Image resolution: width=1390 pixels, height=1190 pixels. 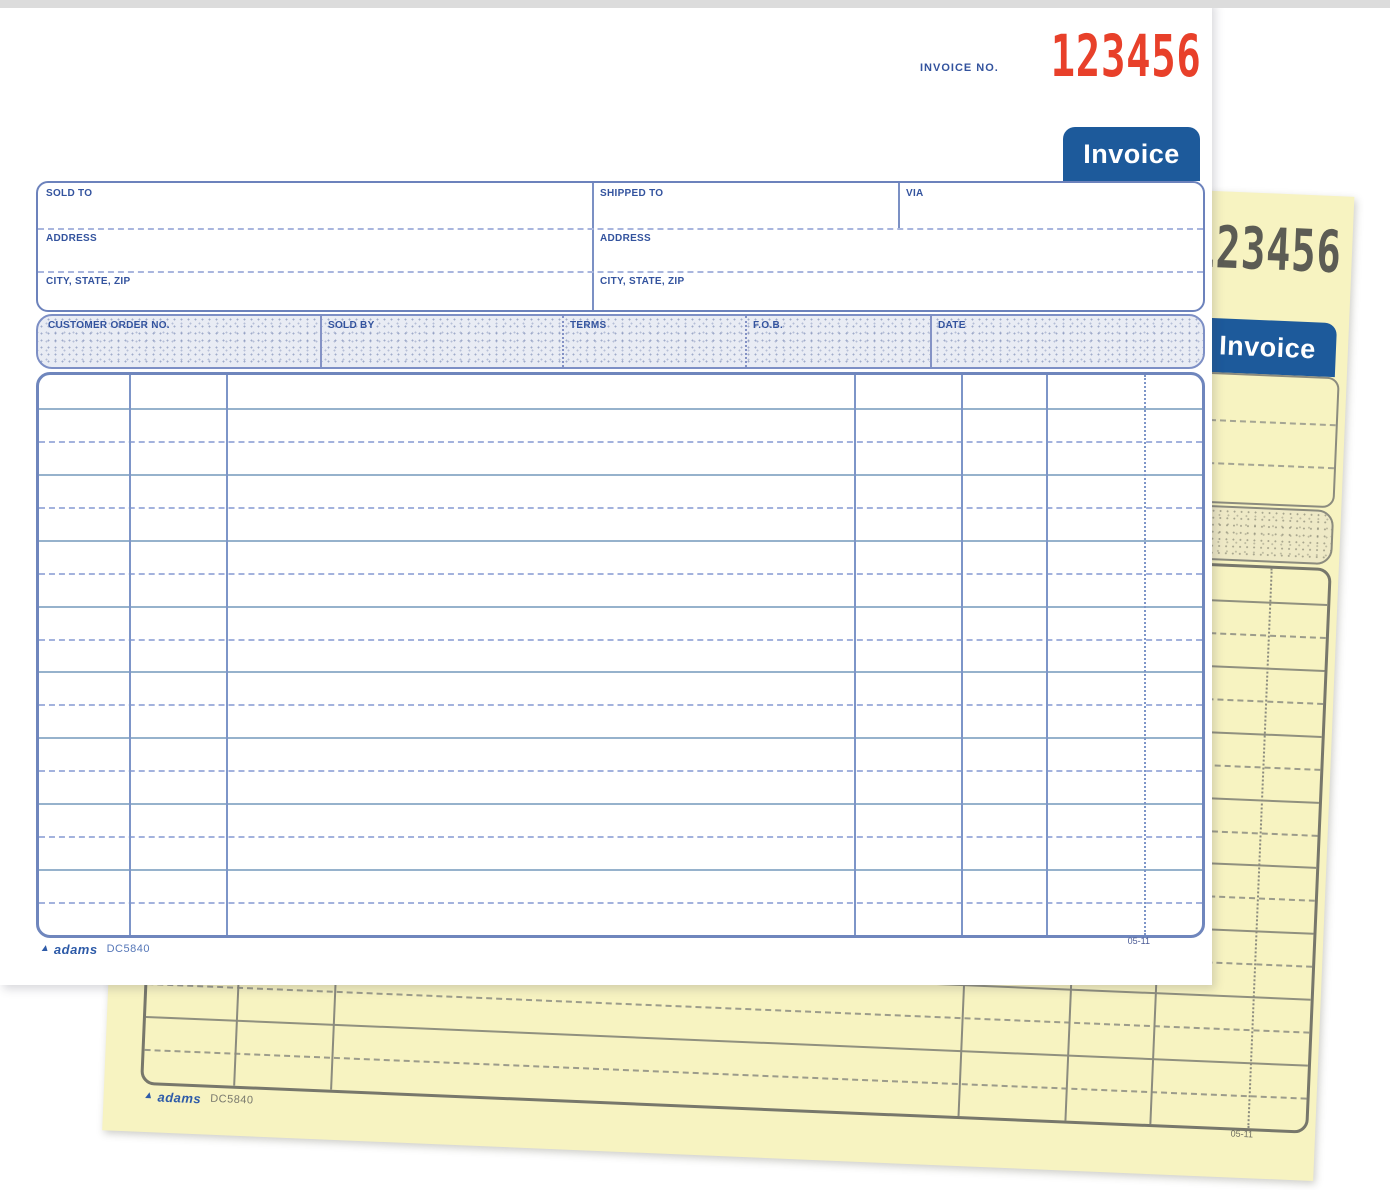 I want to click on via-divider, so click(x=899, y=206).